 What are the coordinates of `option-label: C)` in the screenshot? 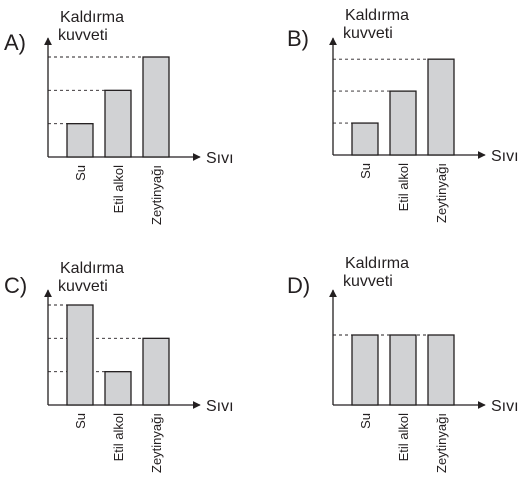 It's located at (15, 285).